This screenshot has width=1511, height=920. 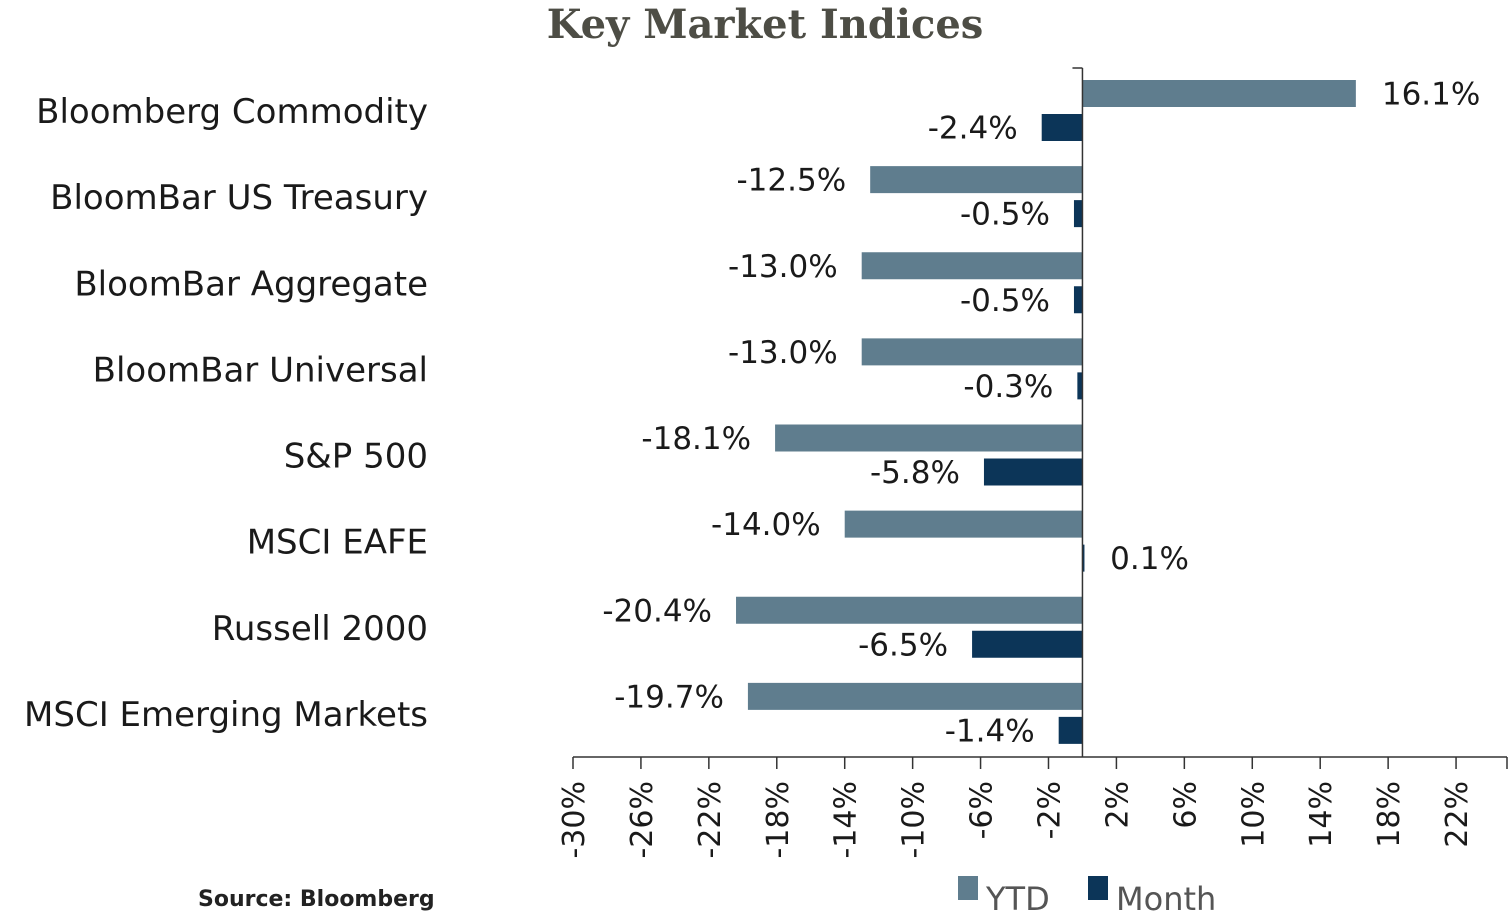 I want to click on x-tick-label: -30%, so click(x=574, y=820).